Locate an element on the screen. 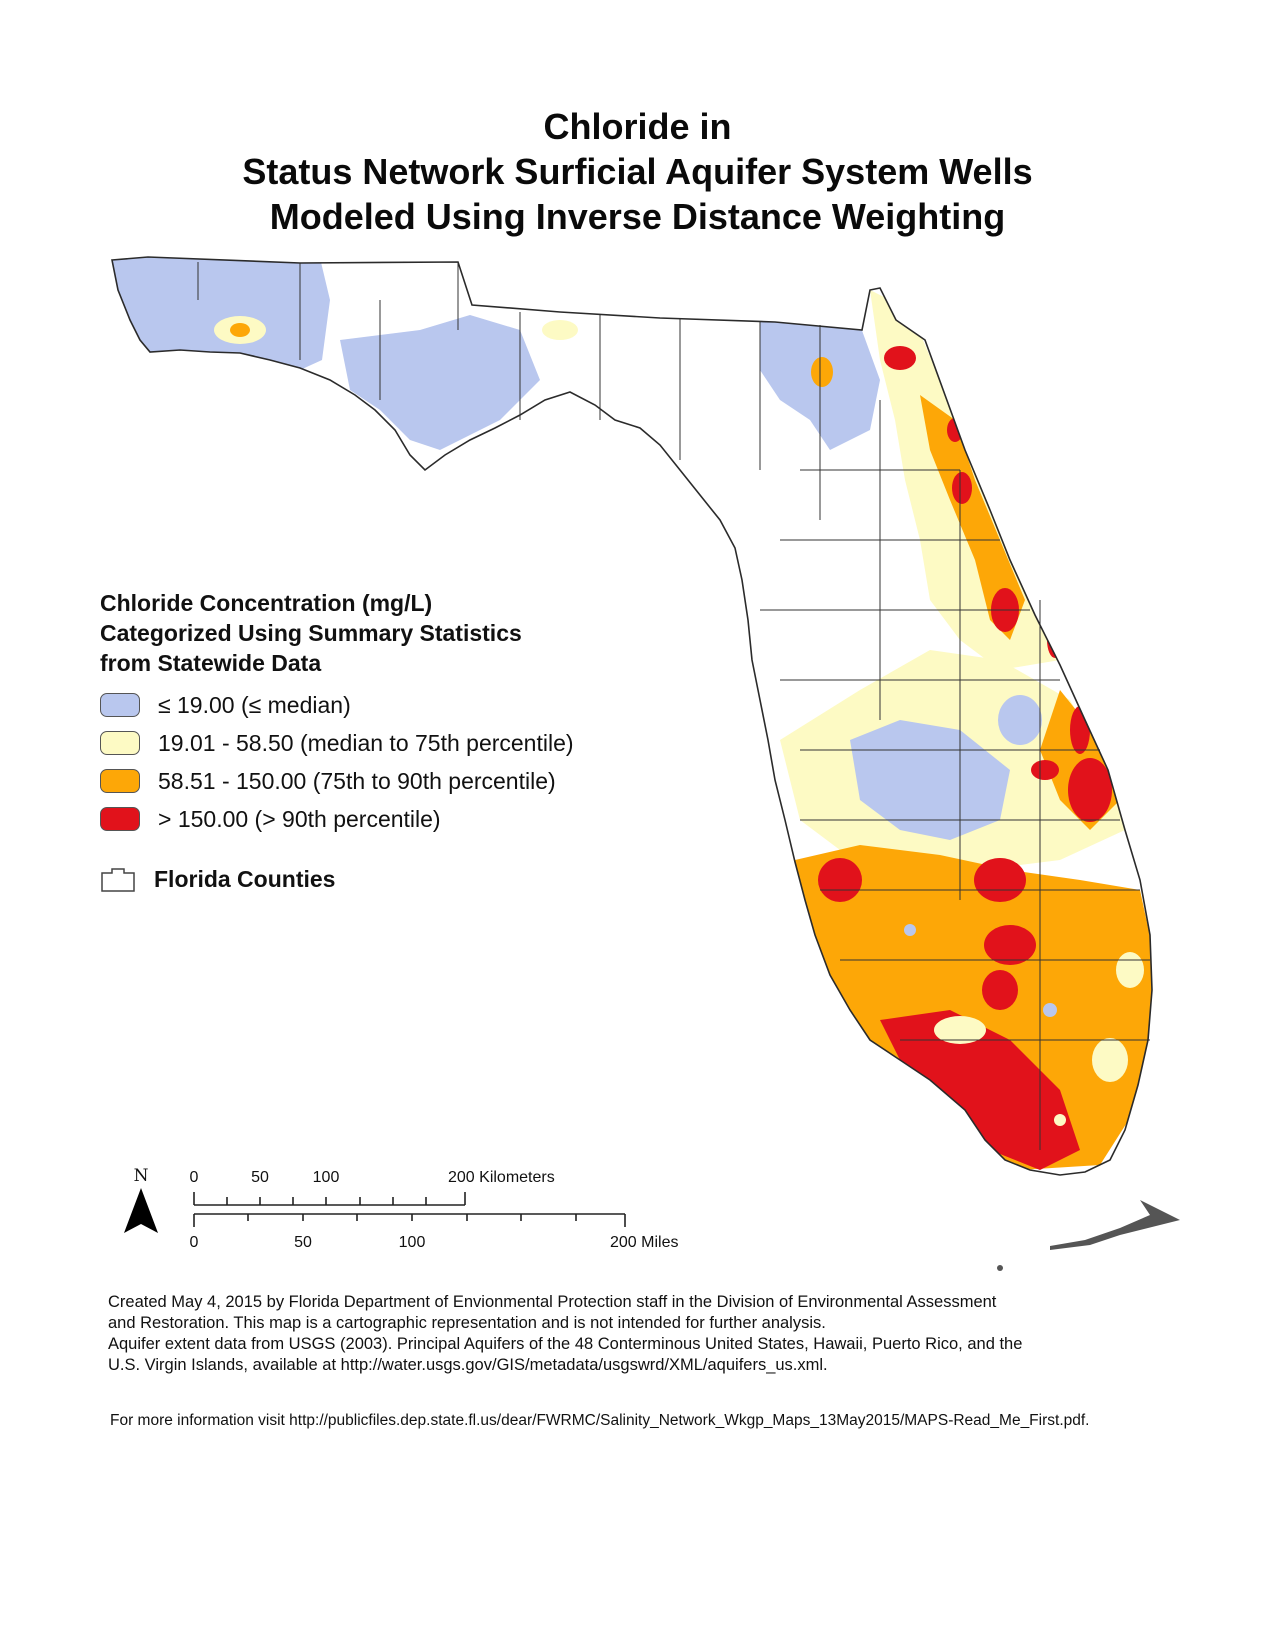 The image size is (1275, 1650). lake-low-zone is located at coordinates (1020, 720).